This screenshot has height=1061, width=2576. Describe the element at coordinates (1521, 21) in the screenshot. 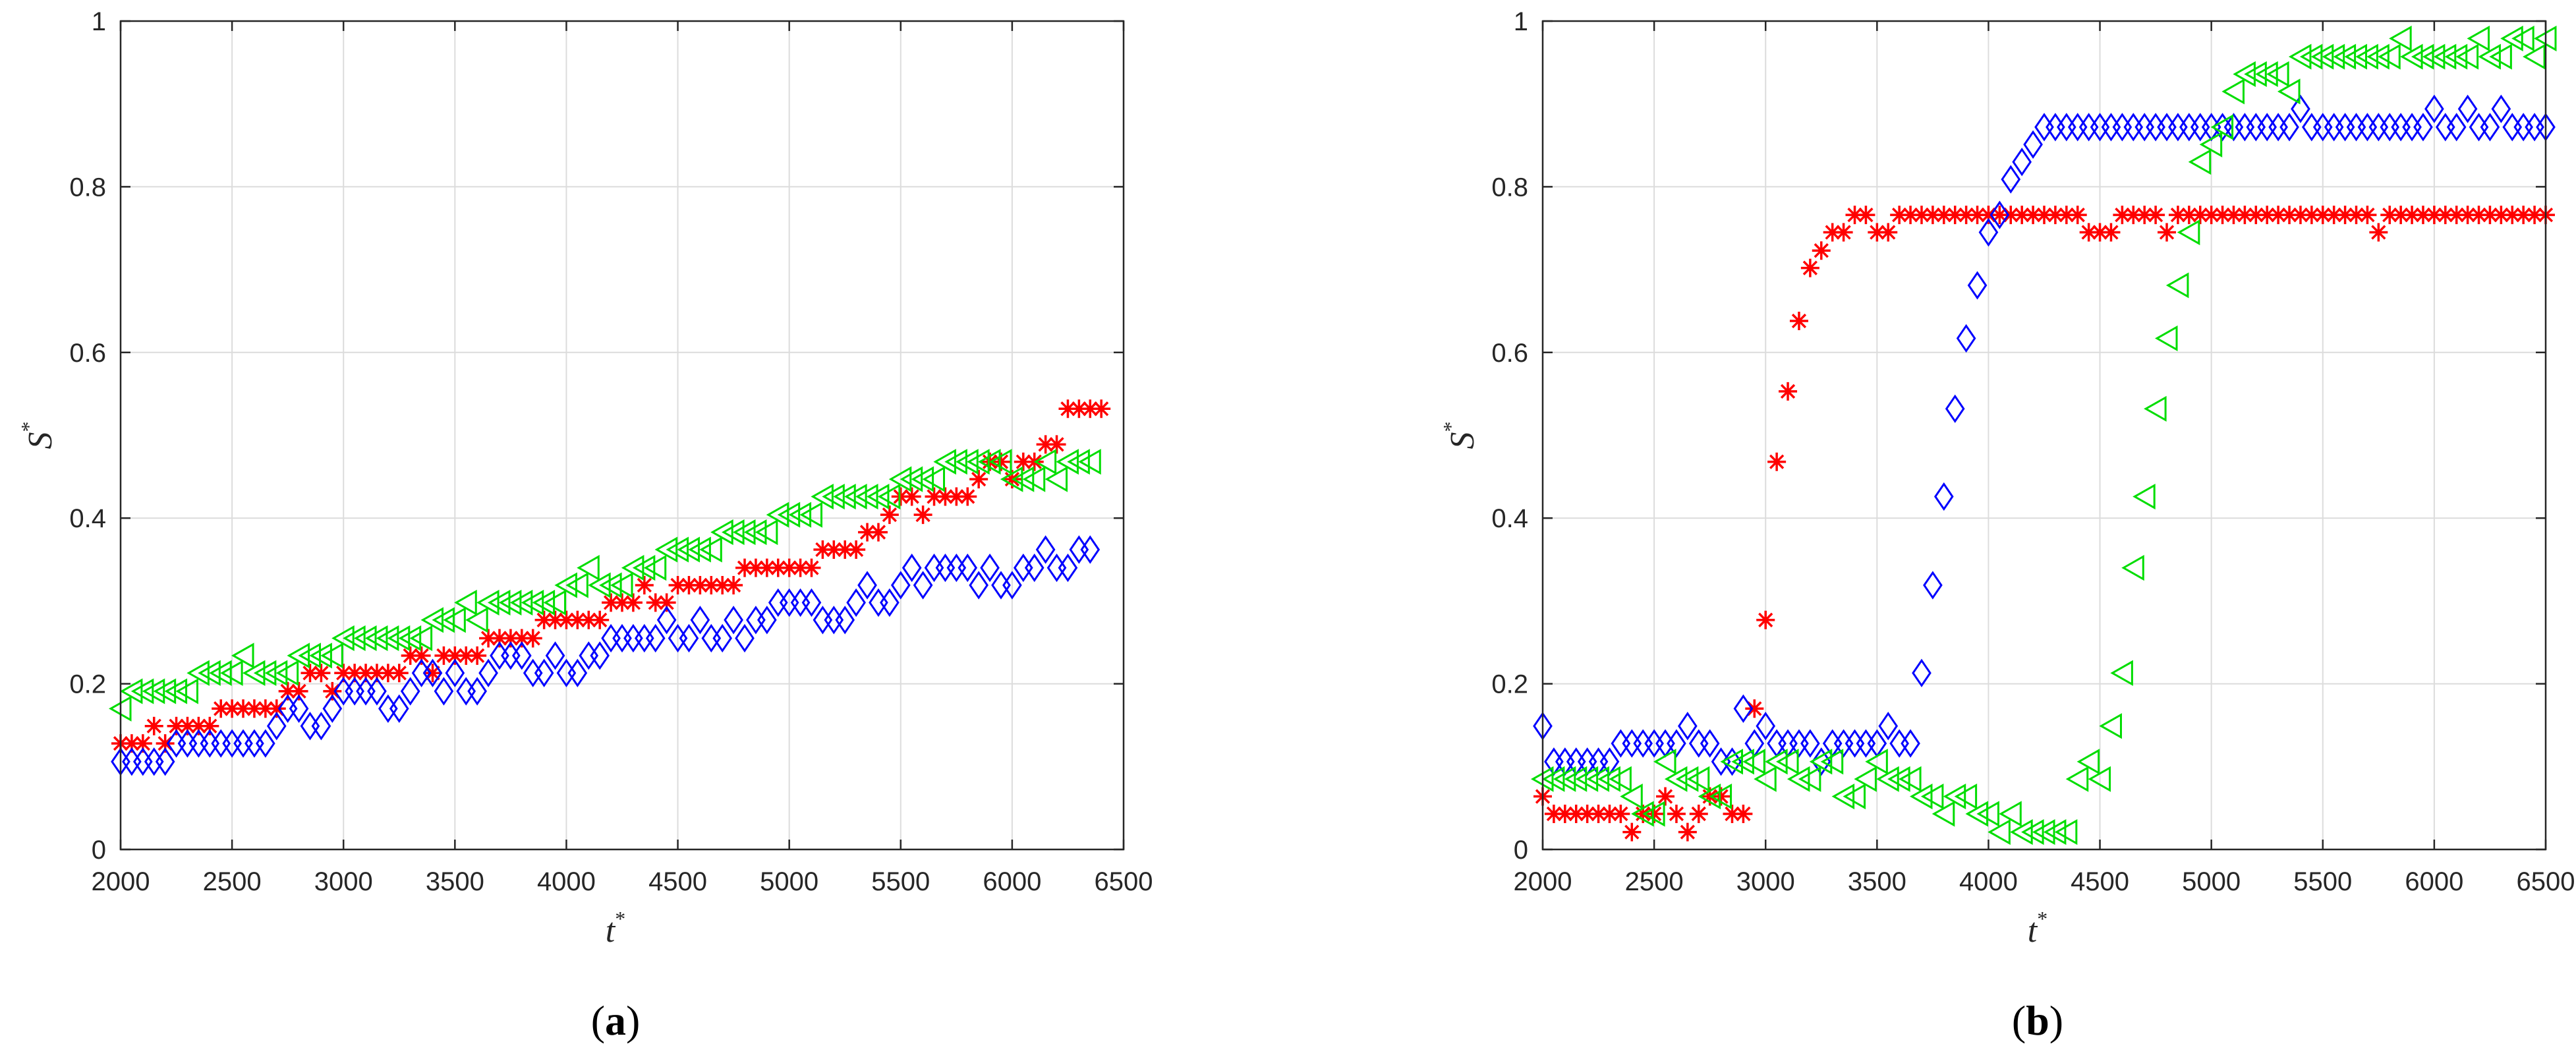

I see `y-tick-label: 1` at that location.